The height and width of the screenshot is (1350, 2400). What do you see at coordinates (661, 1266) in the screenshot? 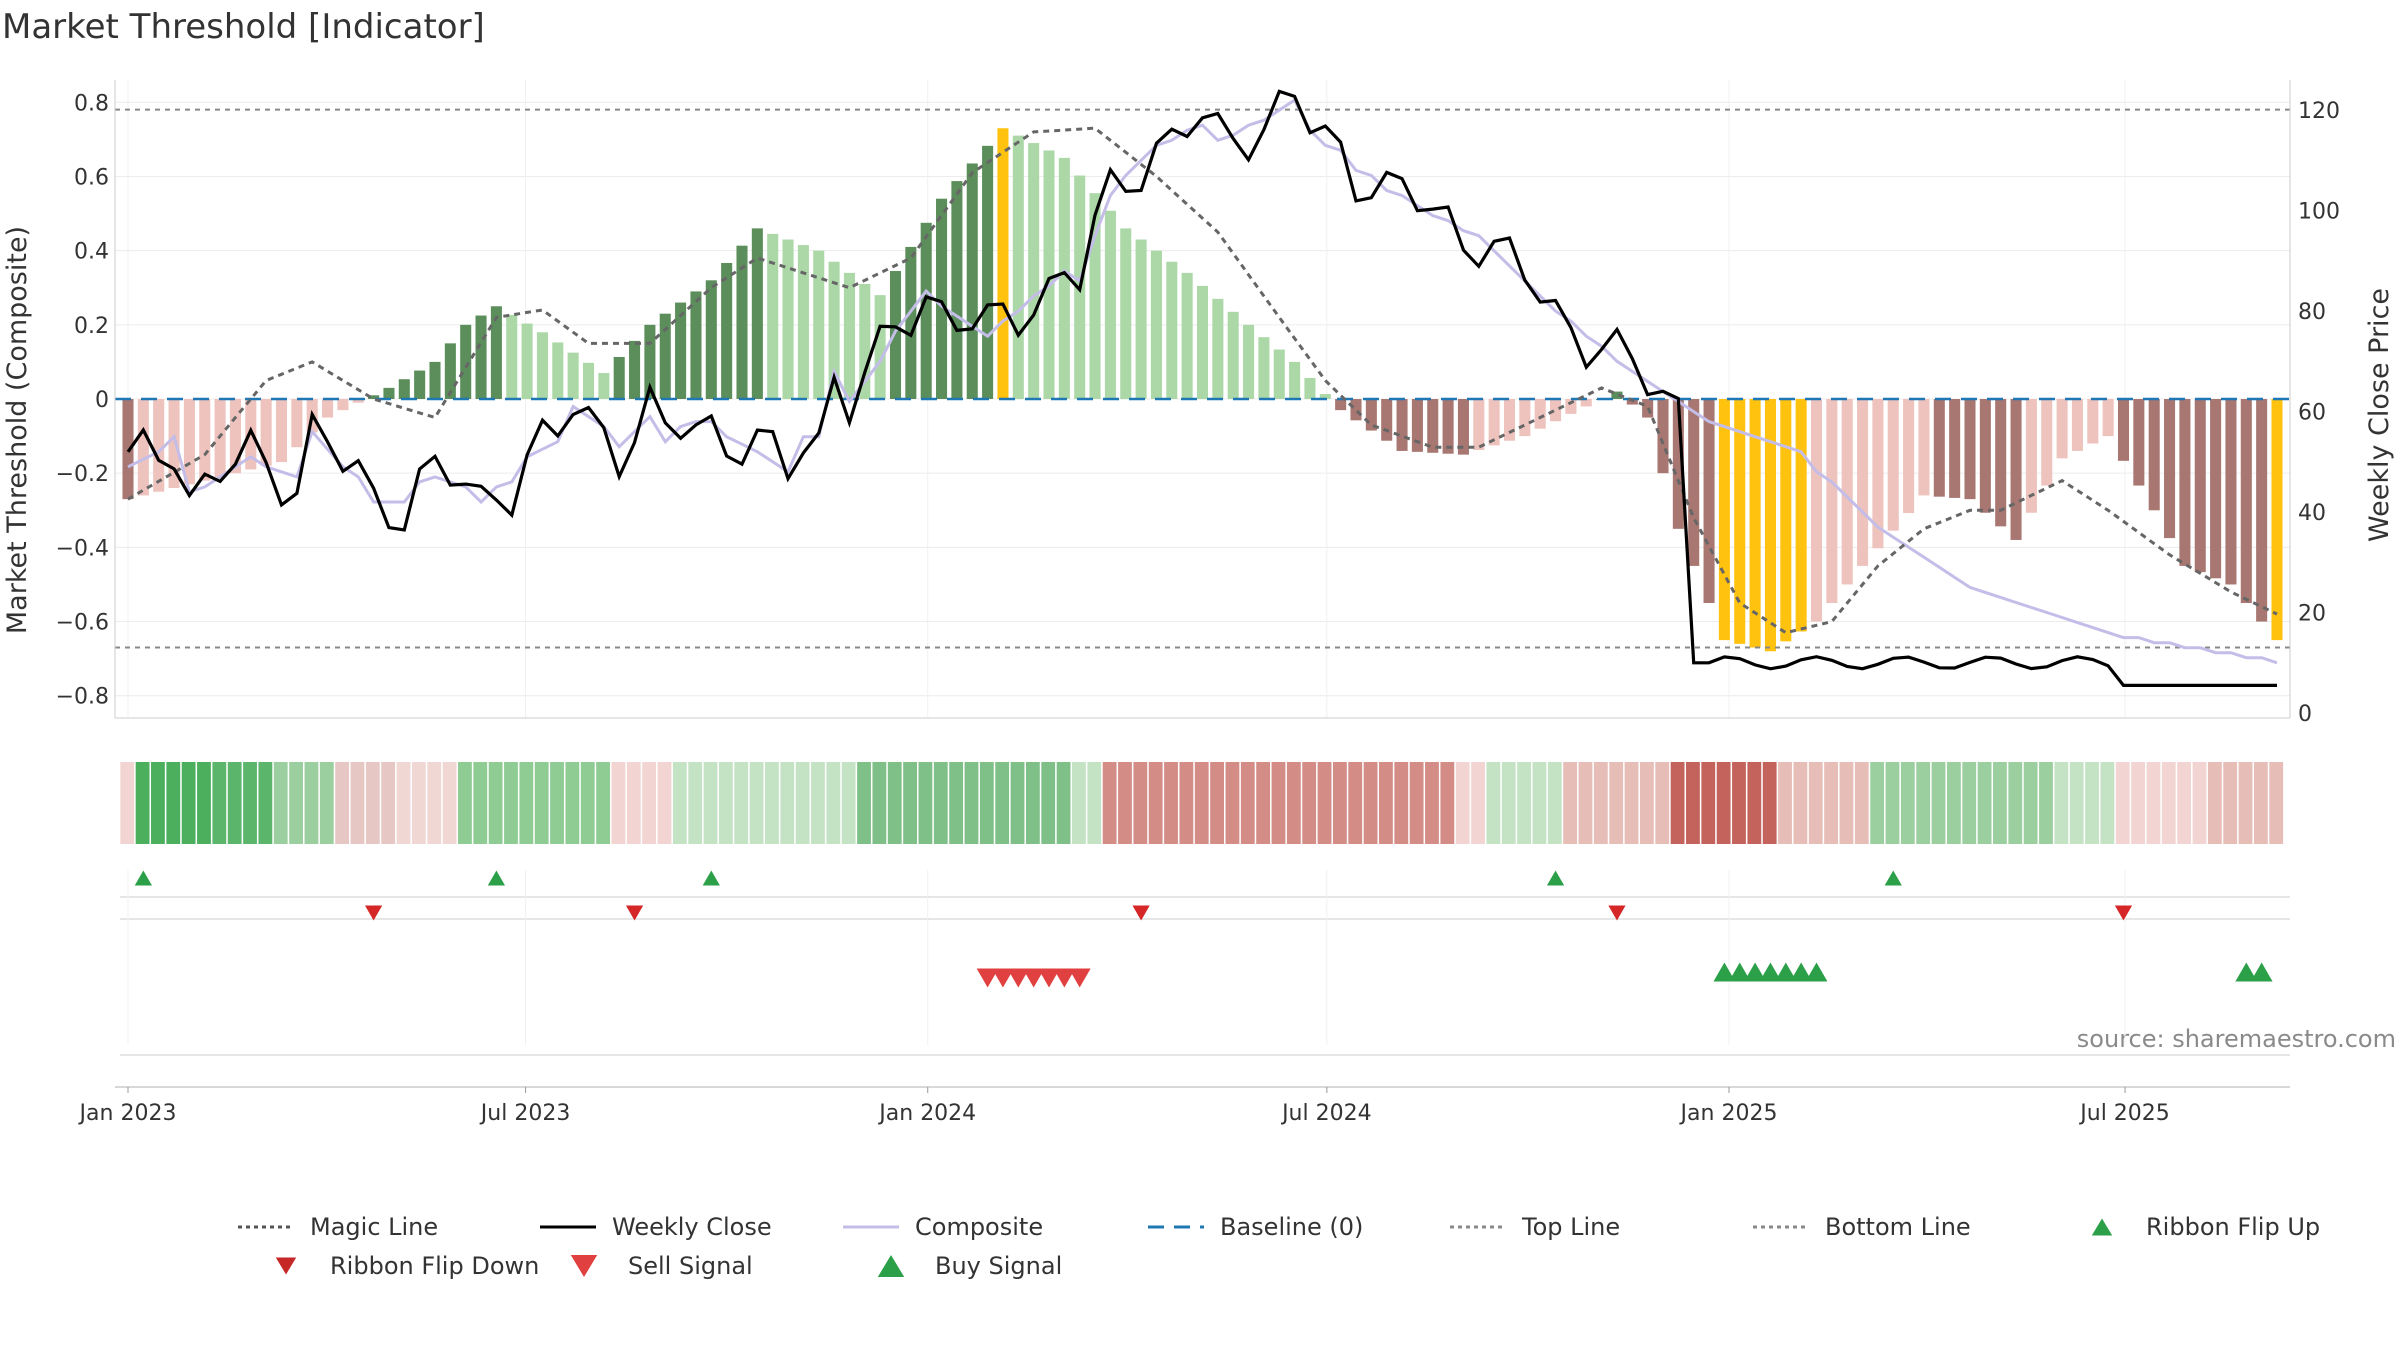
I see `legend-item: Sell Signal` at bounding box center [661, 1266].